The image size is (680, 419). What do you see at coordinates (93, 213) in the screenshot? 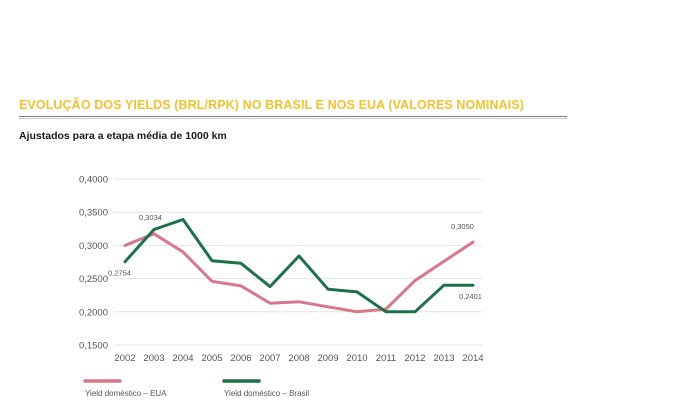
I see `y-tick-label: 0,3500` at bounding box center [93, 213].